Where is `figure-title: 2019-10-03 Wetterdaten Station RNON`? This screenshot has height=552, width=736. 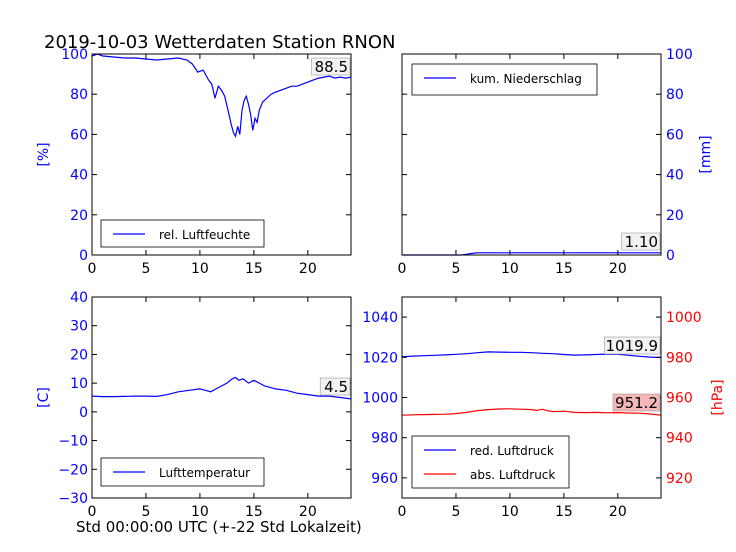 figure-title: 2019-10-03 Wetterdaten Station RNON is located at coordinates (219, 42).